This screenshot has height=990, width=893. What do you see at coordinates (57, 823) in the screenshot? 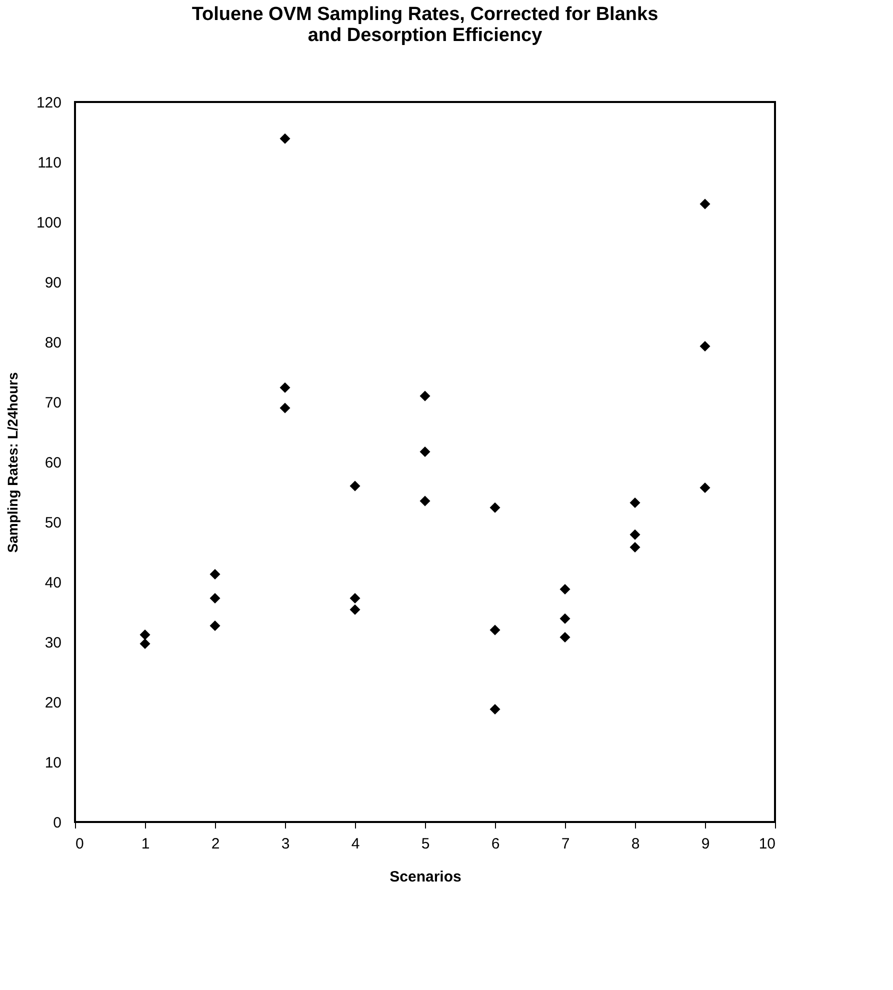
I see `y-tick-label: 0` at bounding box center [57, 823].